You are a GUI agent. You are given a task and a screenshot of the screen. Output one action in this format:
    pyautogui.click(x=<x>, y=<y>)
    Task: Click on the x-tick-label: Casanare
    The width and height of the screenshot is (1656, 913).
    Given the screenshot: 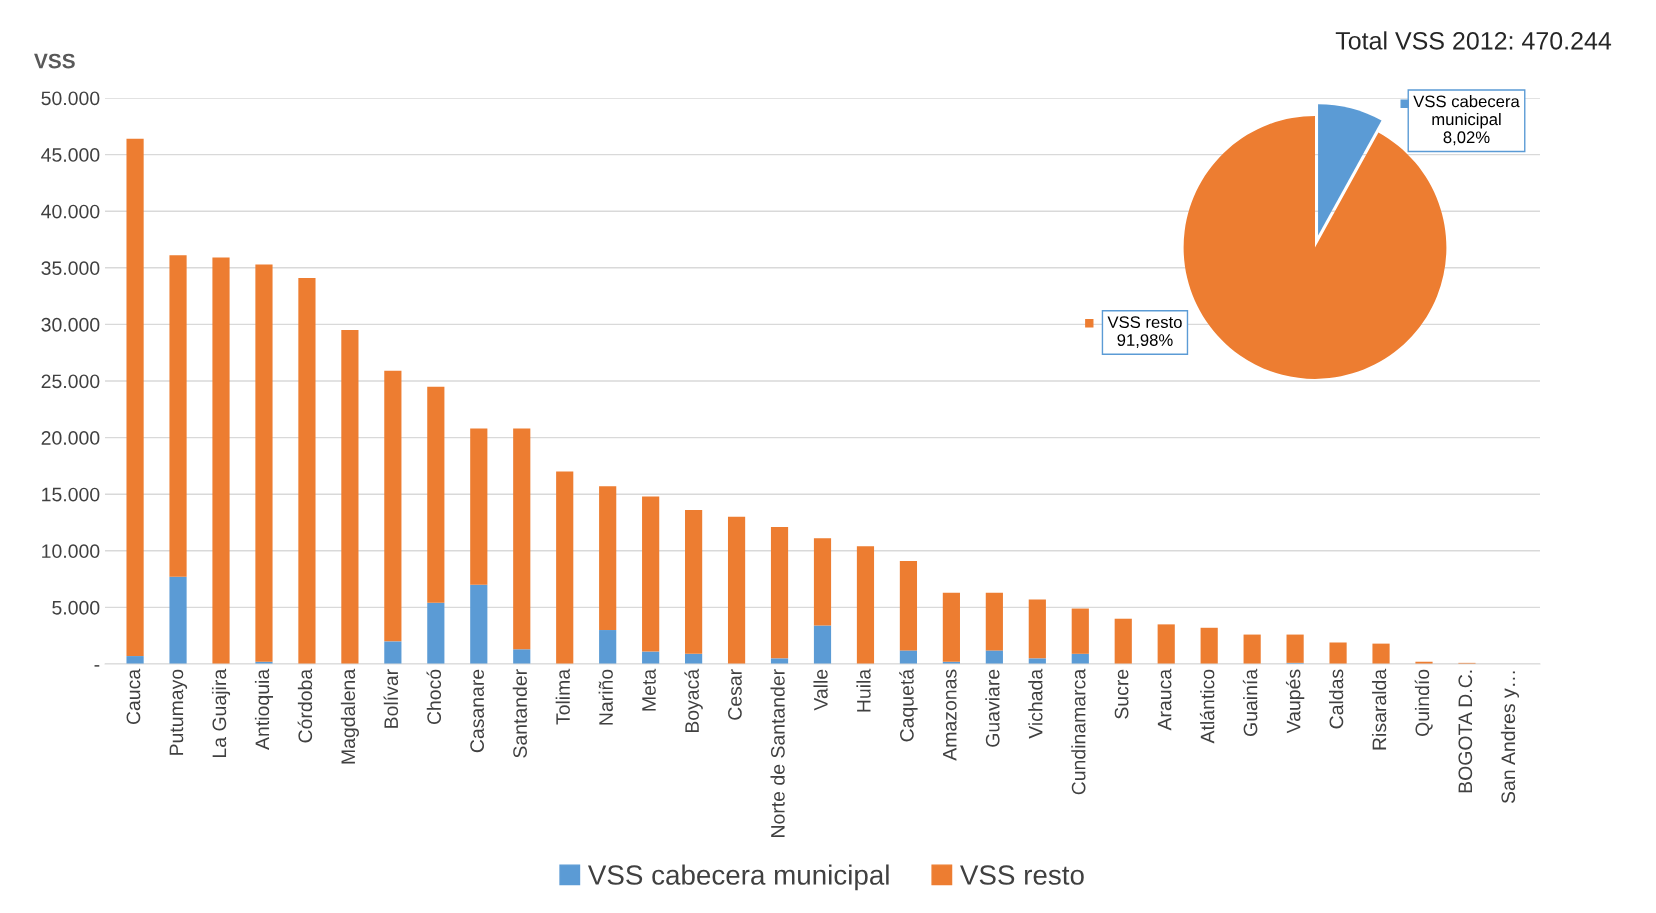 What is the action you would take?
    pyautogui.click(x=477, y=711)
    